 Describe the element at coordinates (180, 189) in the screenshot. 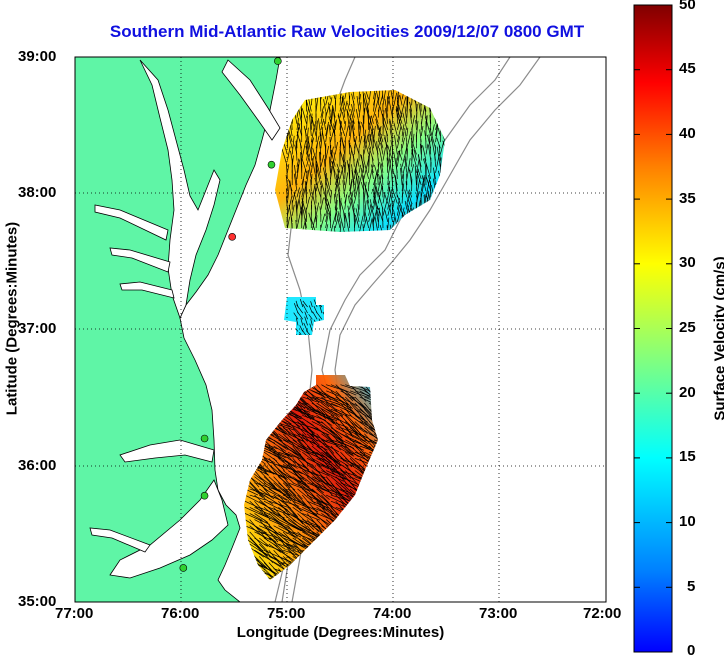

I see `chesapeake-bay` at that location.